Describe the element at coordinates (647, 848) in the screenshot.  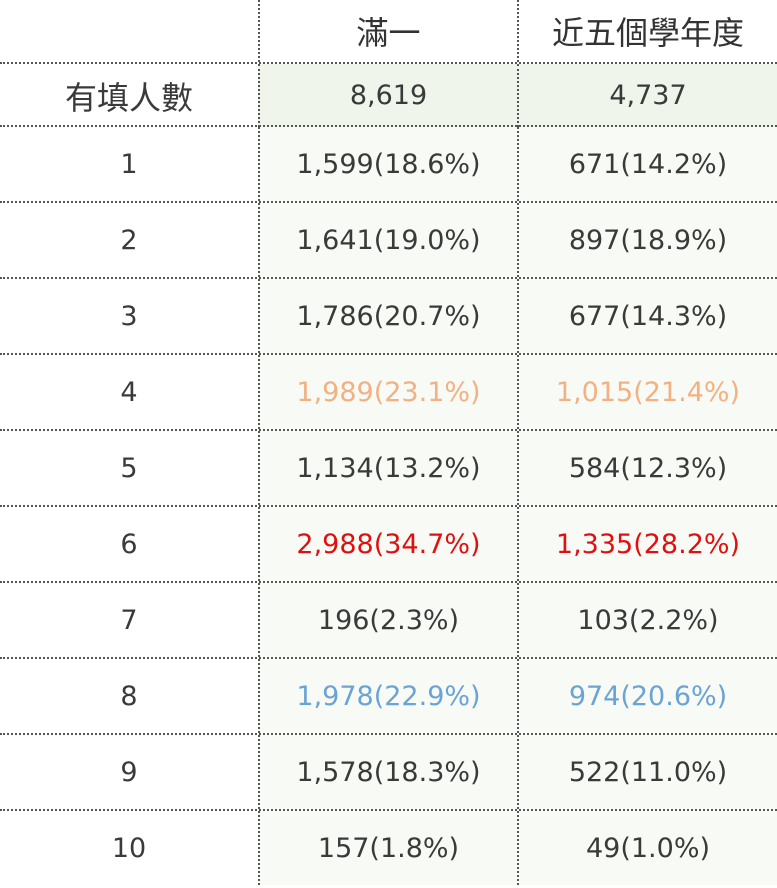
I see `value-recent-five-years: 49(1.0%)` at that location.